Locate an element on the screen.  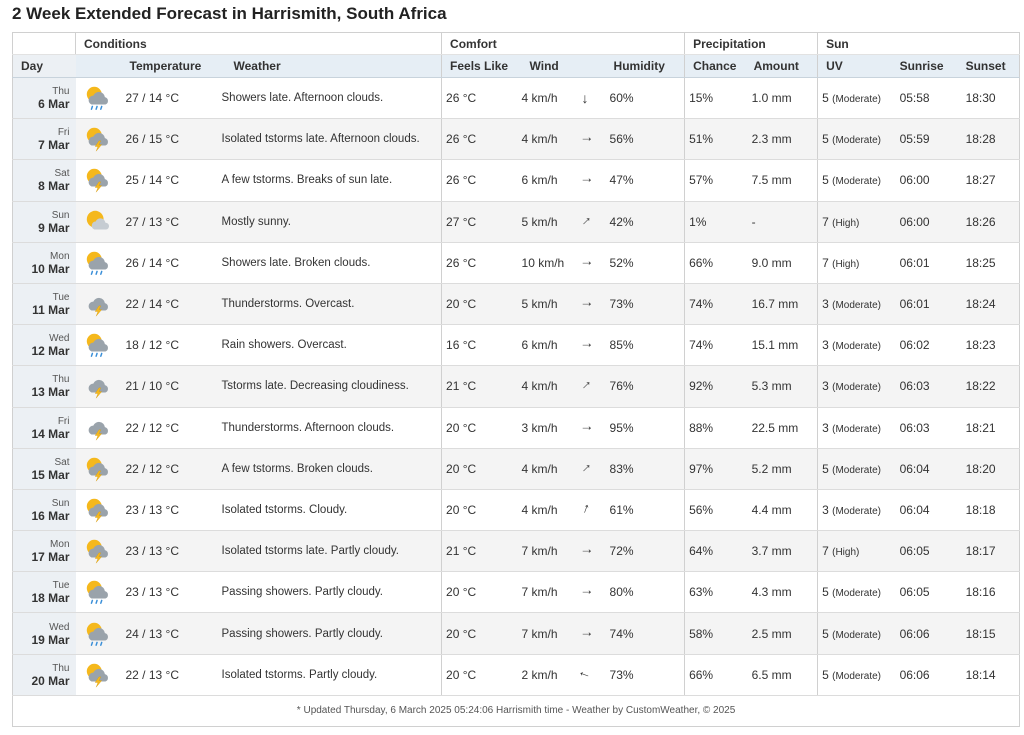
temperature-cell: 27 / 13 °C is located at coordinates (173, 222).